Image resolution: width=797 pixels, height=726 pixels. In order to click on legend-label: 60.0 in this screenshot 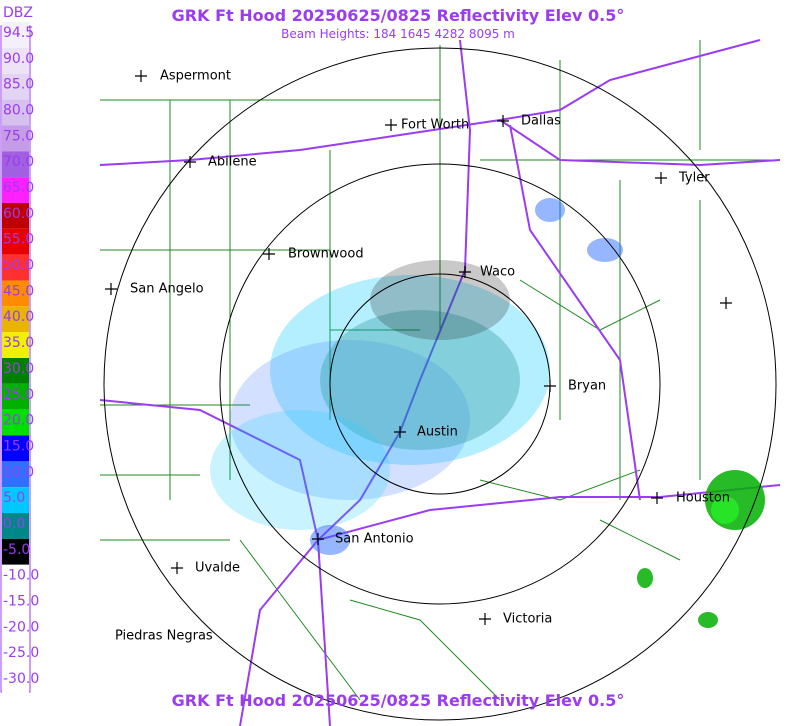, I will do `click(18, 214)`.